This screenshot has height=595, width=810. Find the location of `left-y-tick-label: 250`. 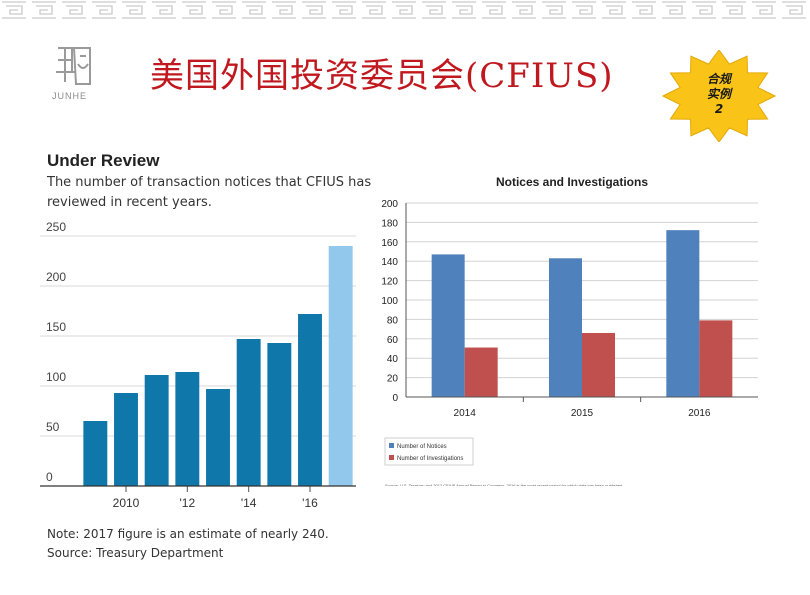

left-y-tick-label: 250 is located at coordinates (56, 228).